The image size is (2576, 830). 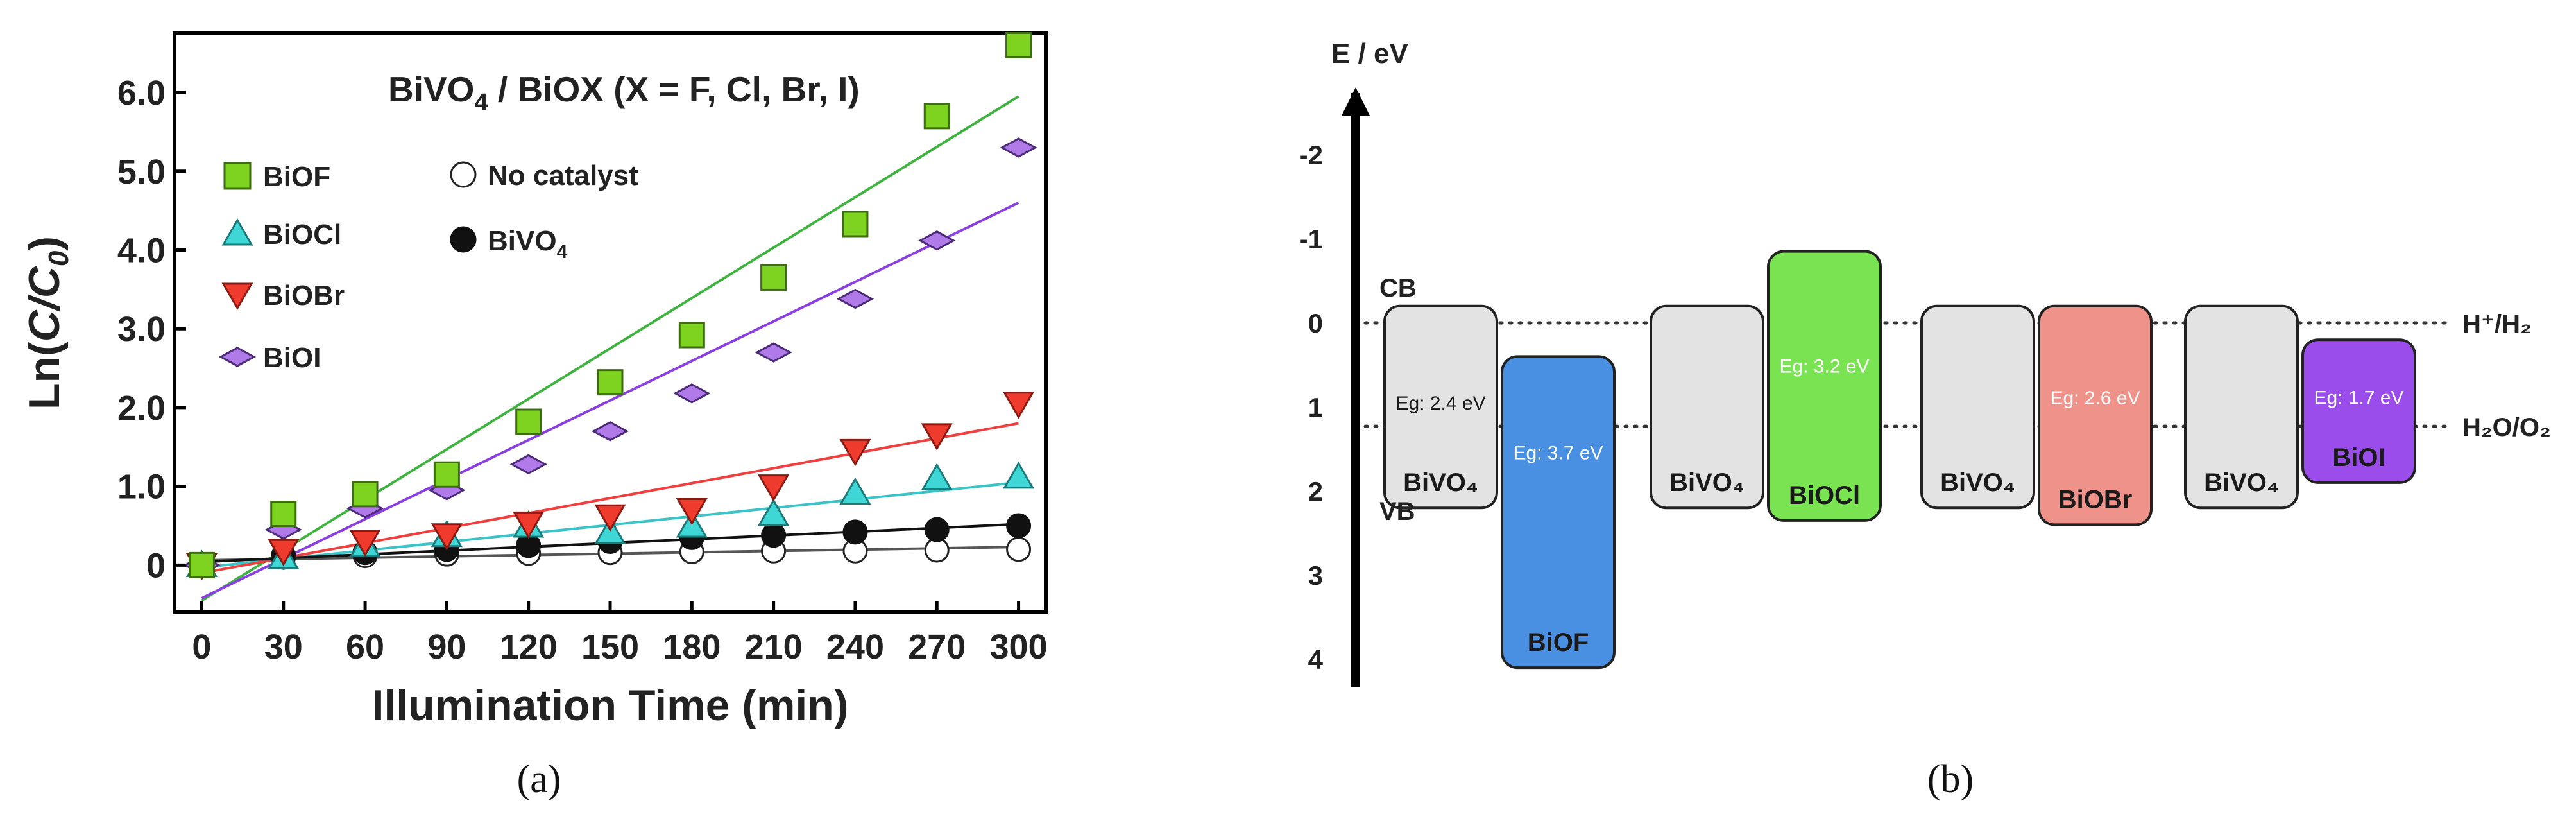 What do you see at coordinates (1369, 54) in the screenshot?
I see `energy-axis-label: E / eV` at bounding box center [1369, 54].